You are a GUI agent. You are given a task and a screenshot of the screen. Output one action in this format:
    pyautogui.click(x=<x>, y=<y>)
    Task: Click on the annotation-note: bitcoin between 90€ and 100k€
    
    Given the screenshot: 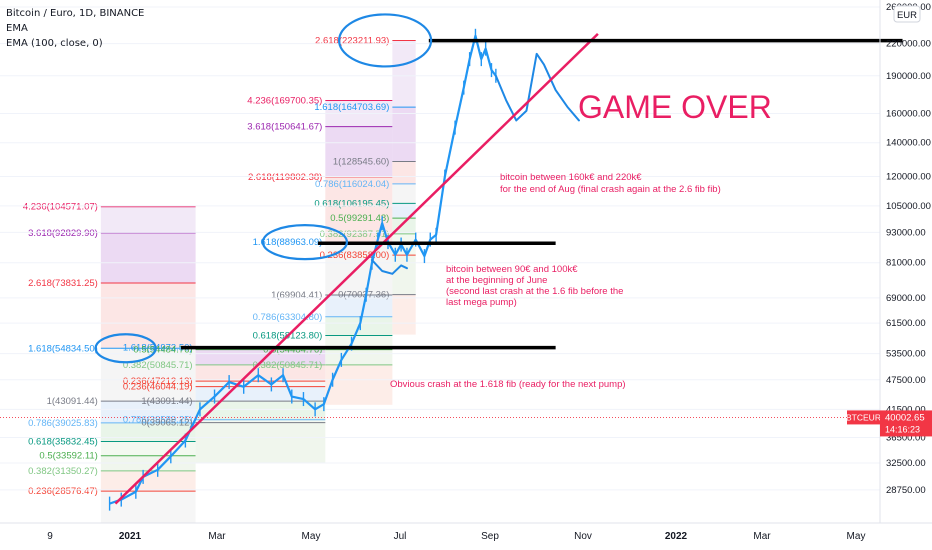 What is the action you would take?
    pyautogui.click(x=512, y=269)
    